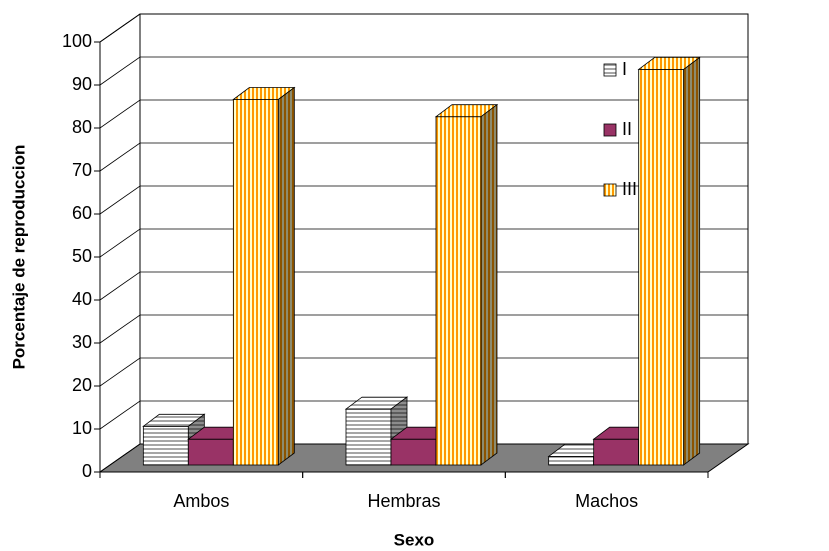  What do you see at coordinates (82, 428) in the screenshot?
I see `y-tick-label: 10` at bounding box center [82, 428].